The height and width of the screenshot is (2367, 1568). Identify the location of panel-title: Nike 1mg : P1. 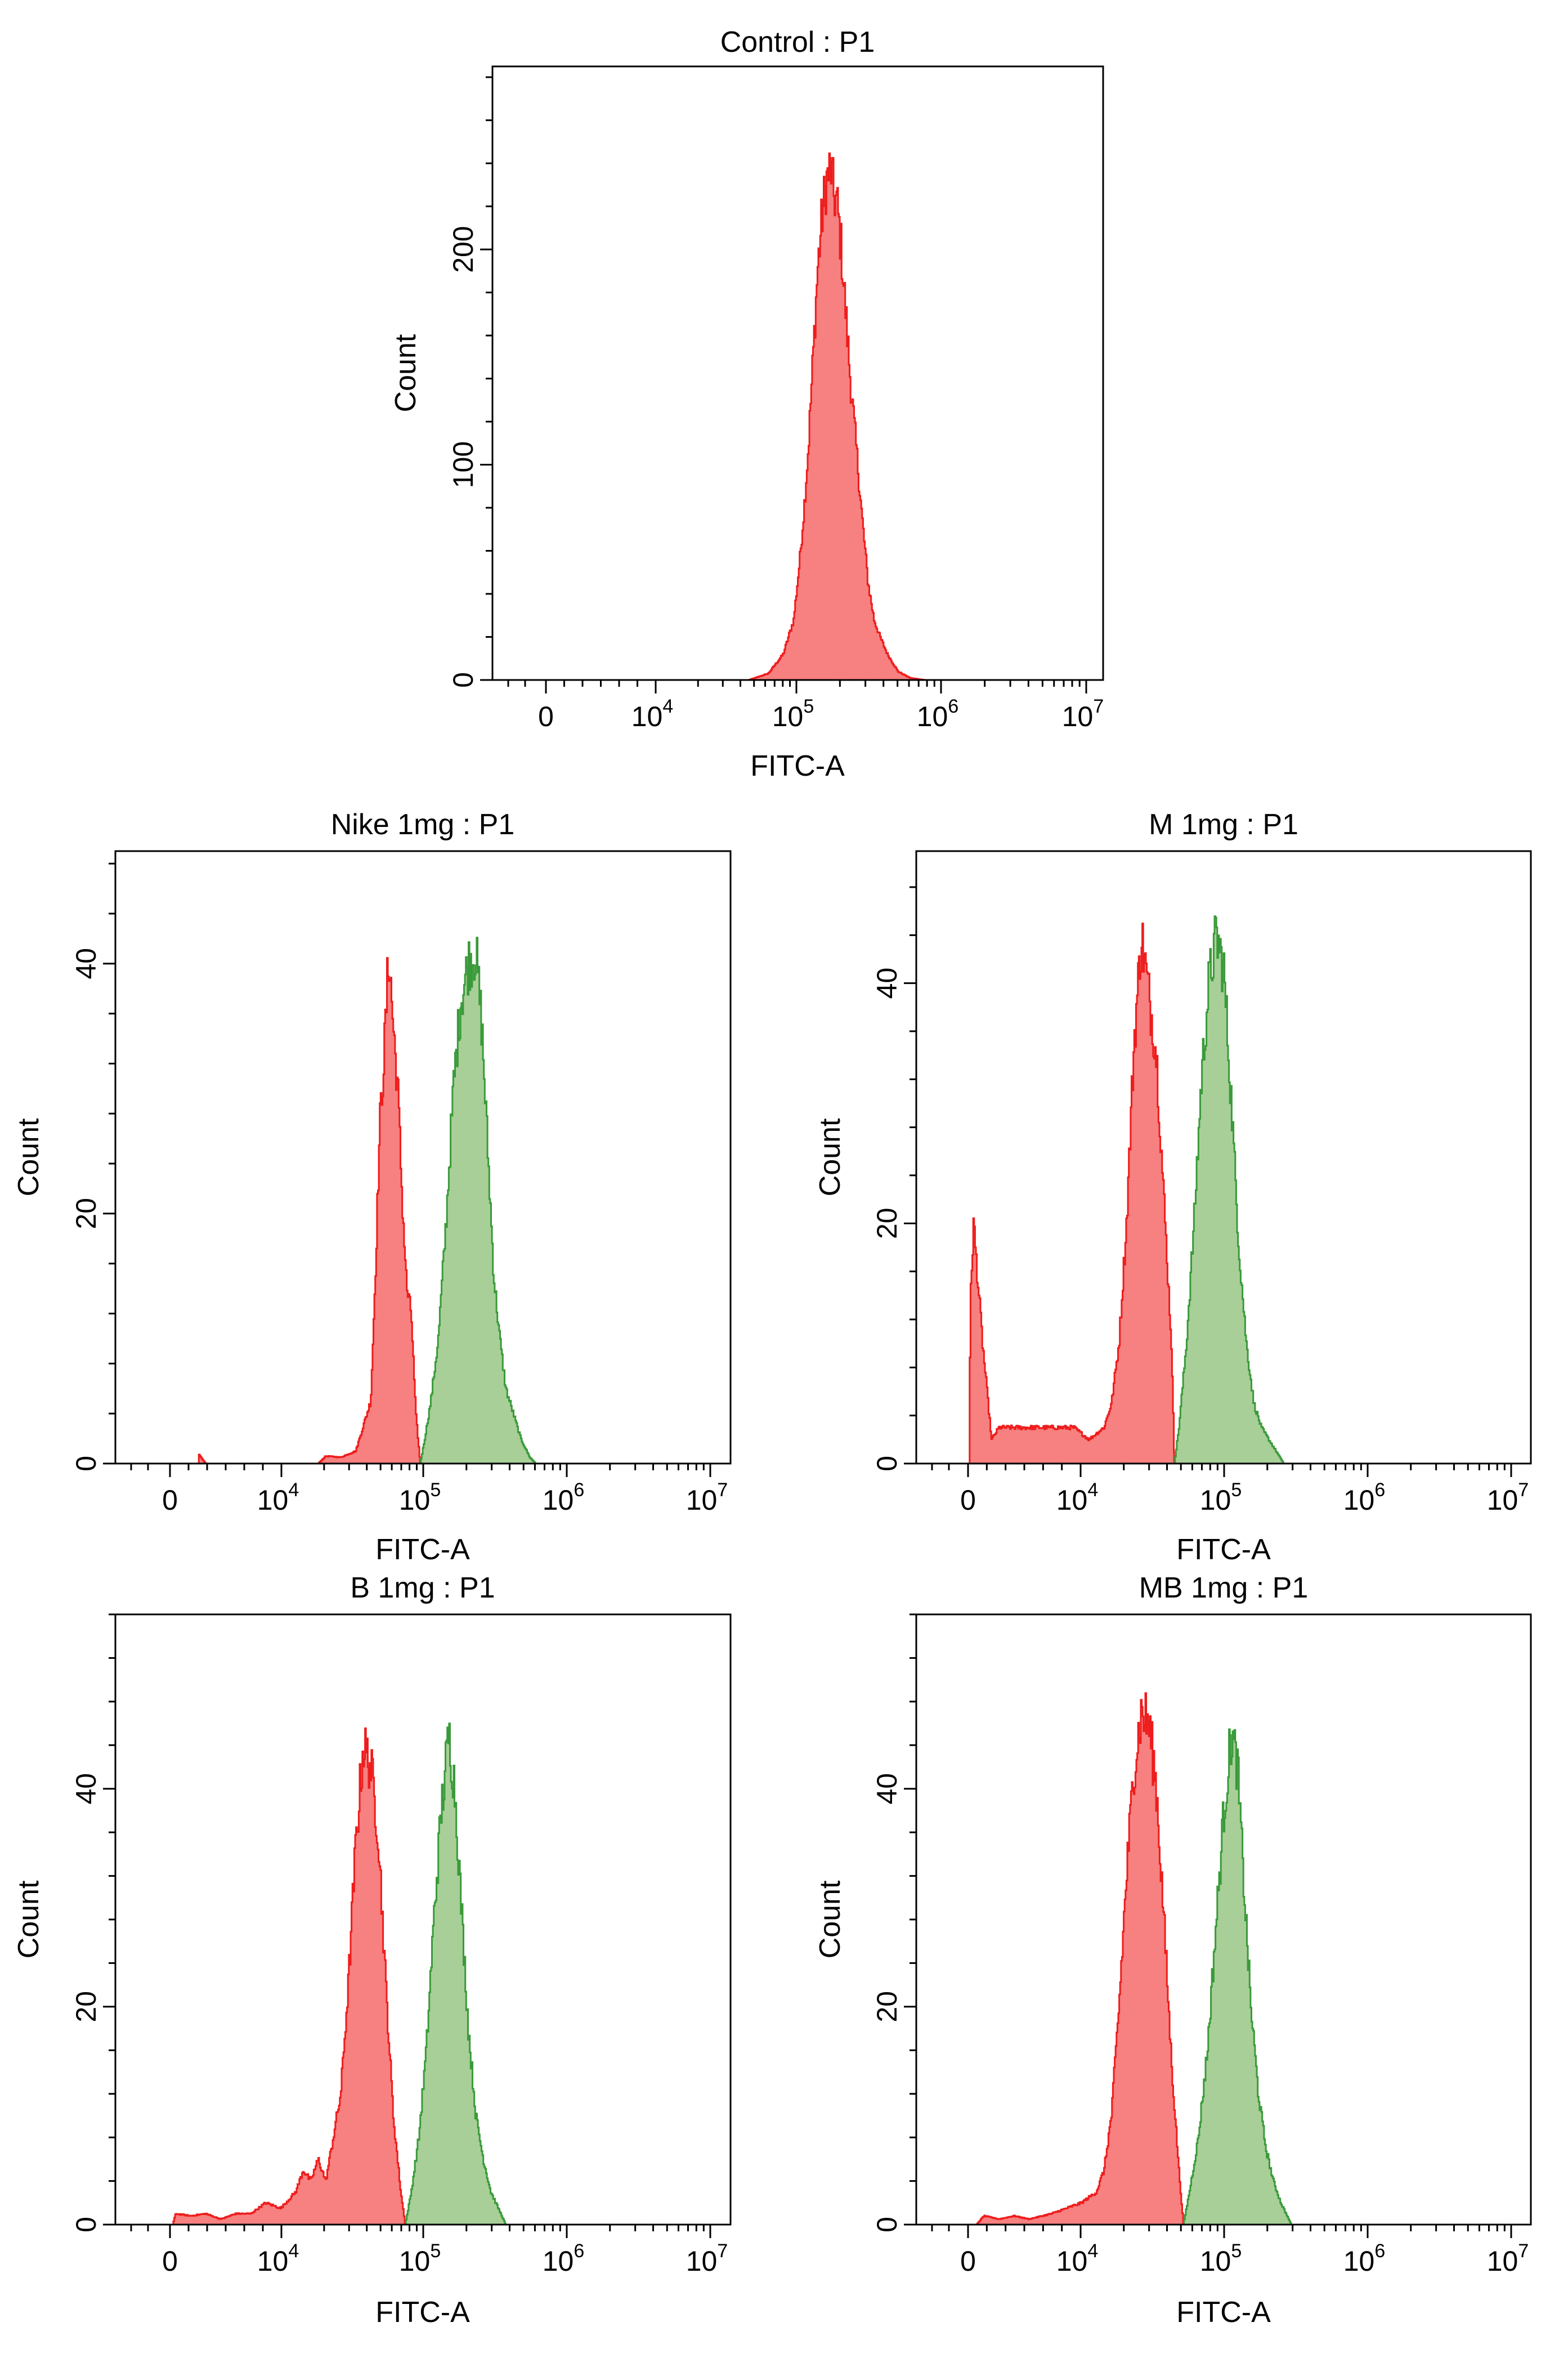
(423, 825).